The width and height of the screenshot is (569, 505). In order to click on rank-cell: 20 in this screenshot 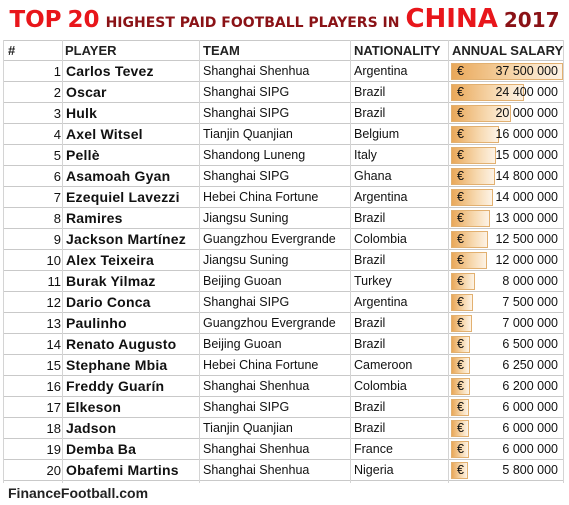, I will do `click(53, 470)`.